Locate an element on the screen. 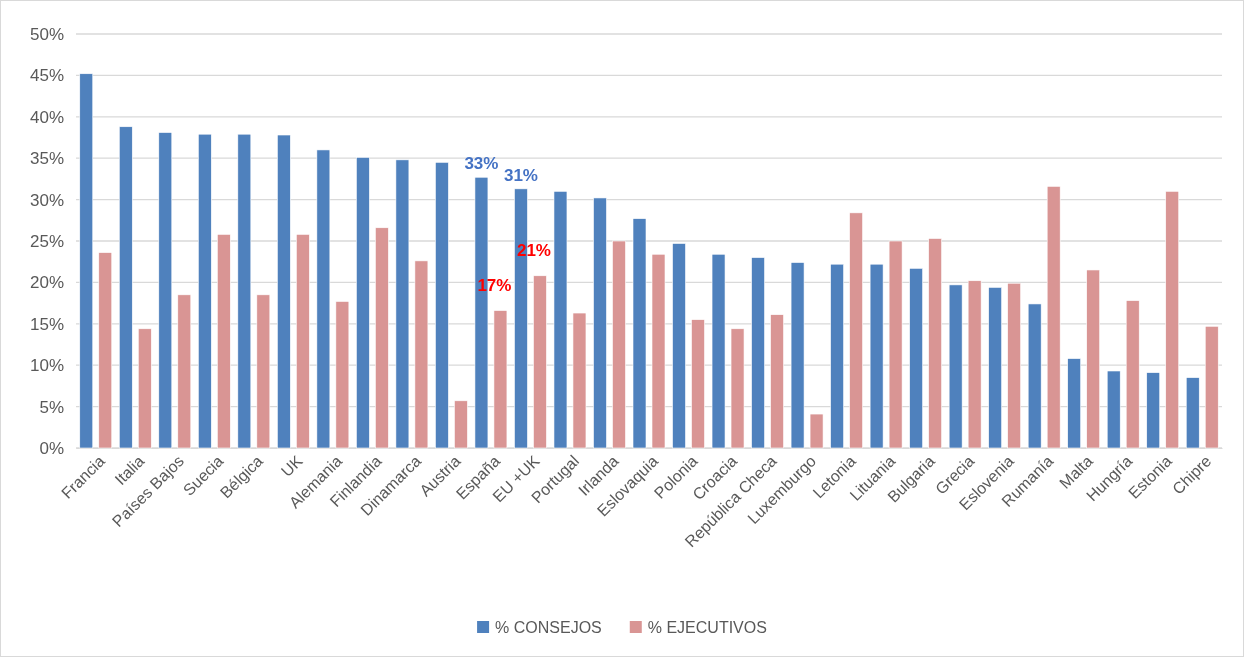 This screenshot has height=657, width=1244. y-tick-label: 50% is located at coordinates (46, 34).